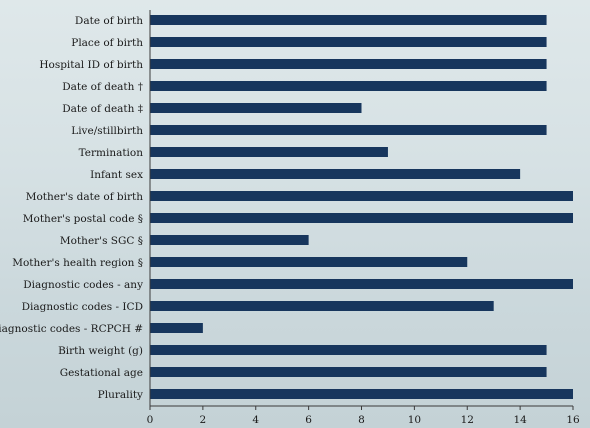 Image resolution: width=590 pixels, height=428 pixels. I want to click on x-tick-label: 4, so click(255, 420).